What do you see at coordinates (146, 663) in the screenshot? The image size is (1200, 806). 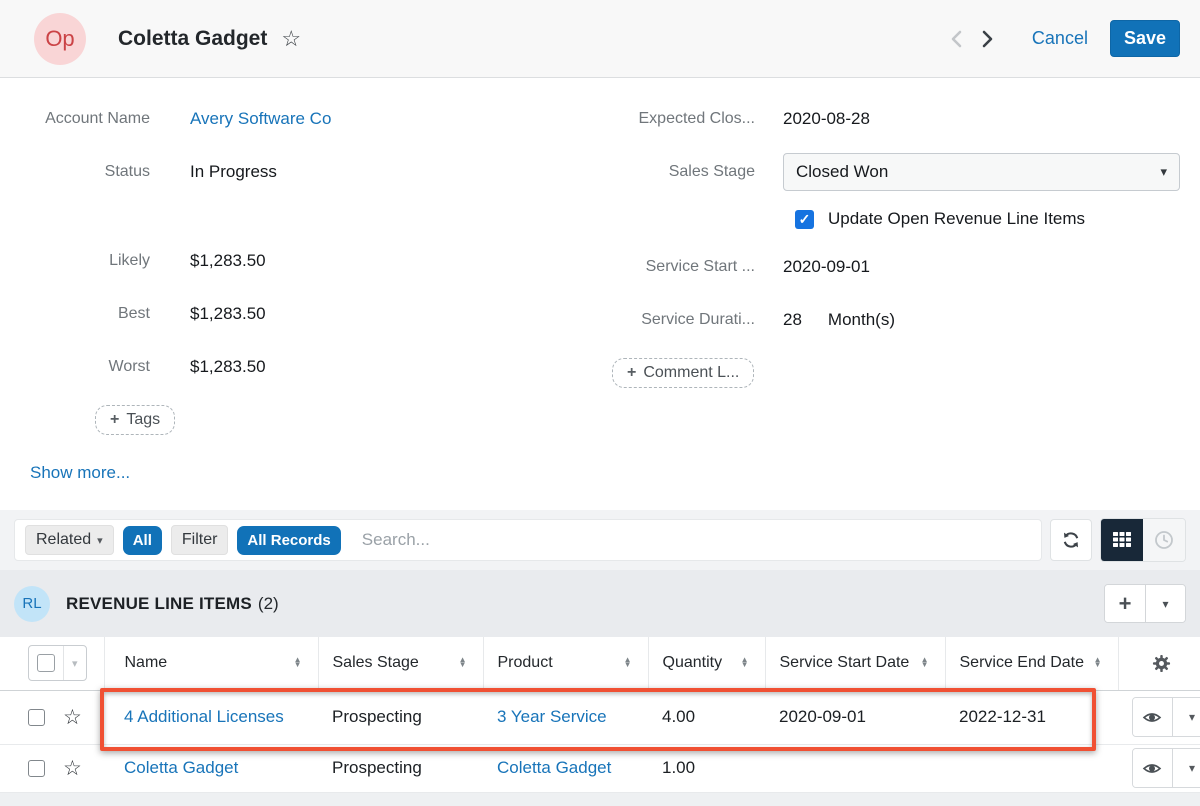 I see `column-header-name: Name` at bounding box center [146, 663].